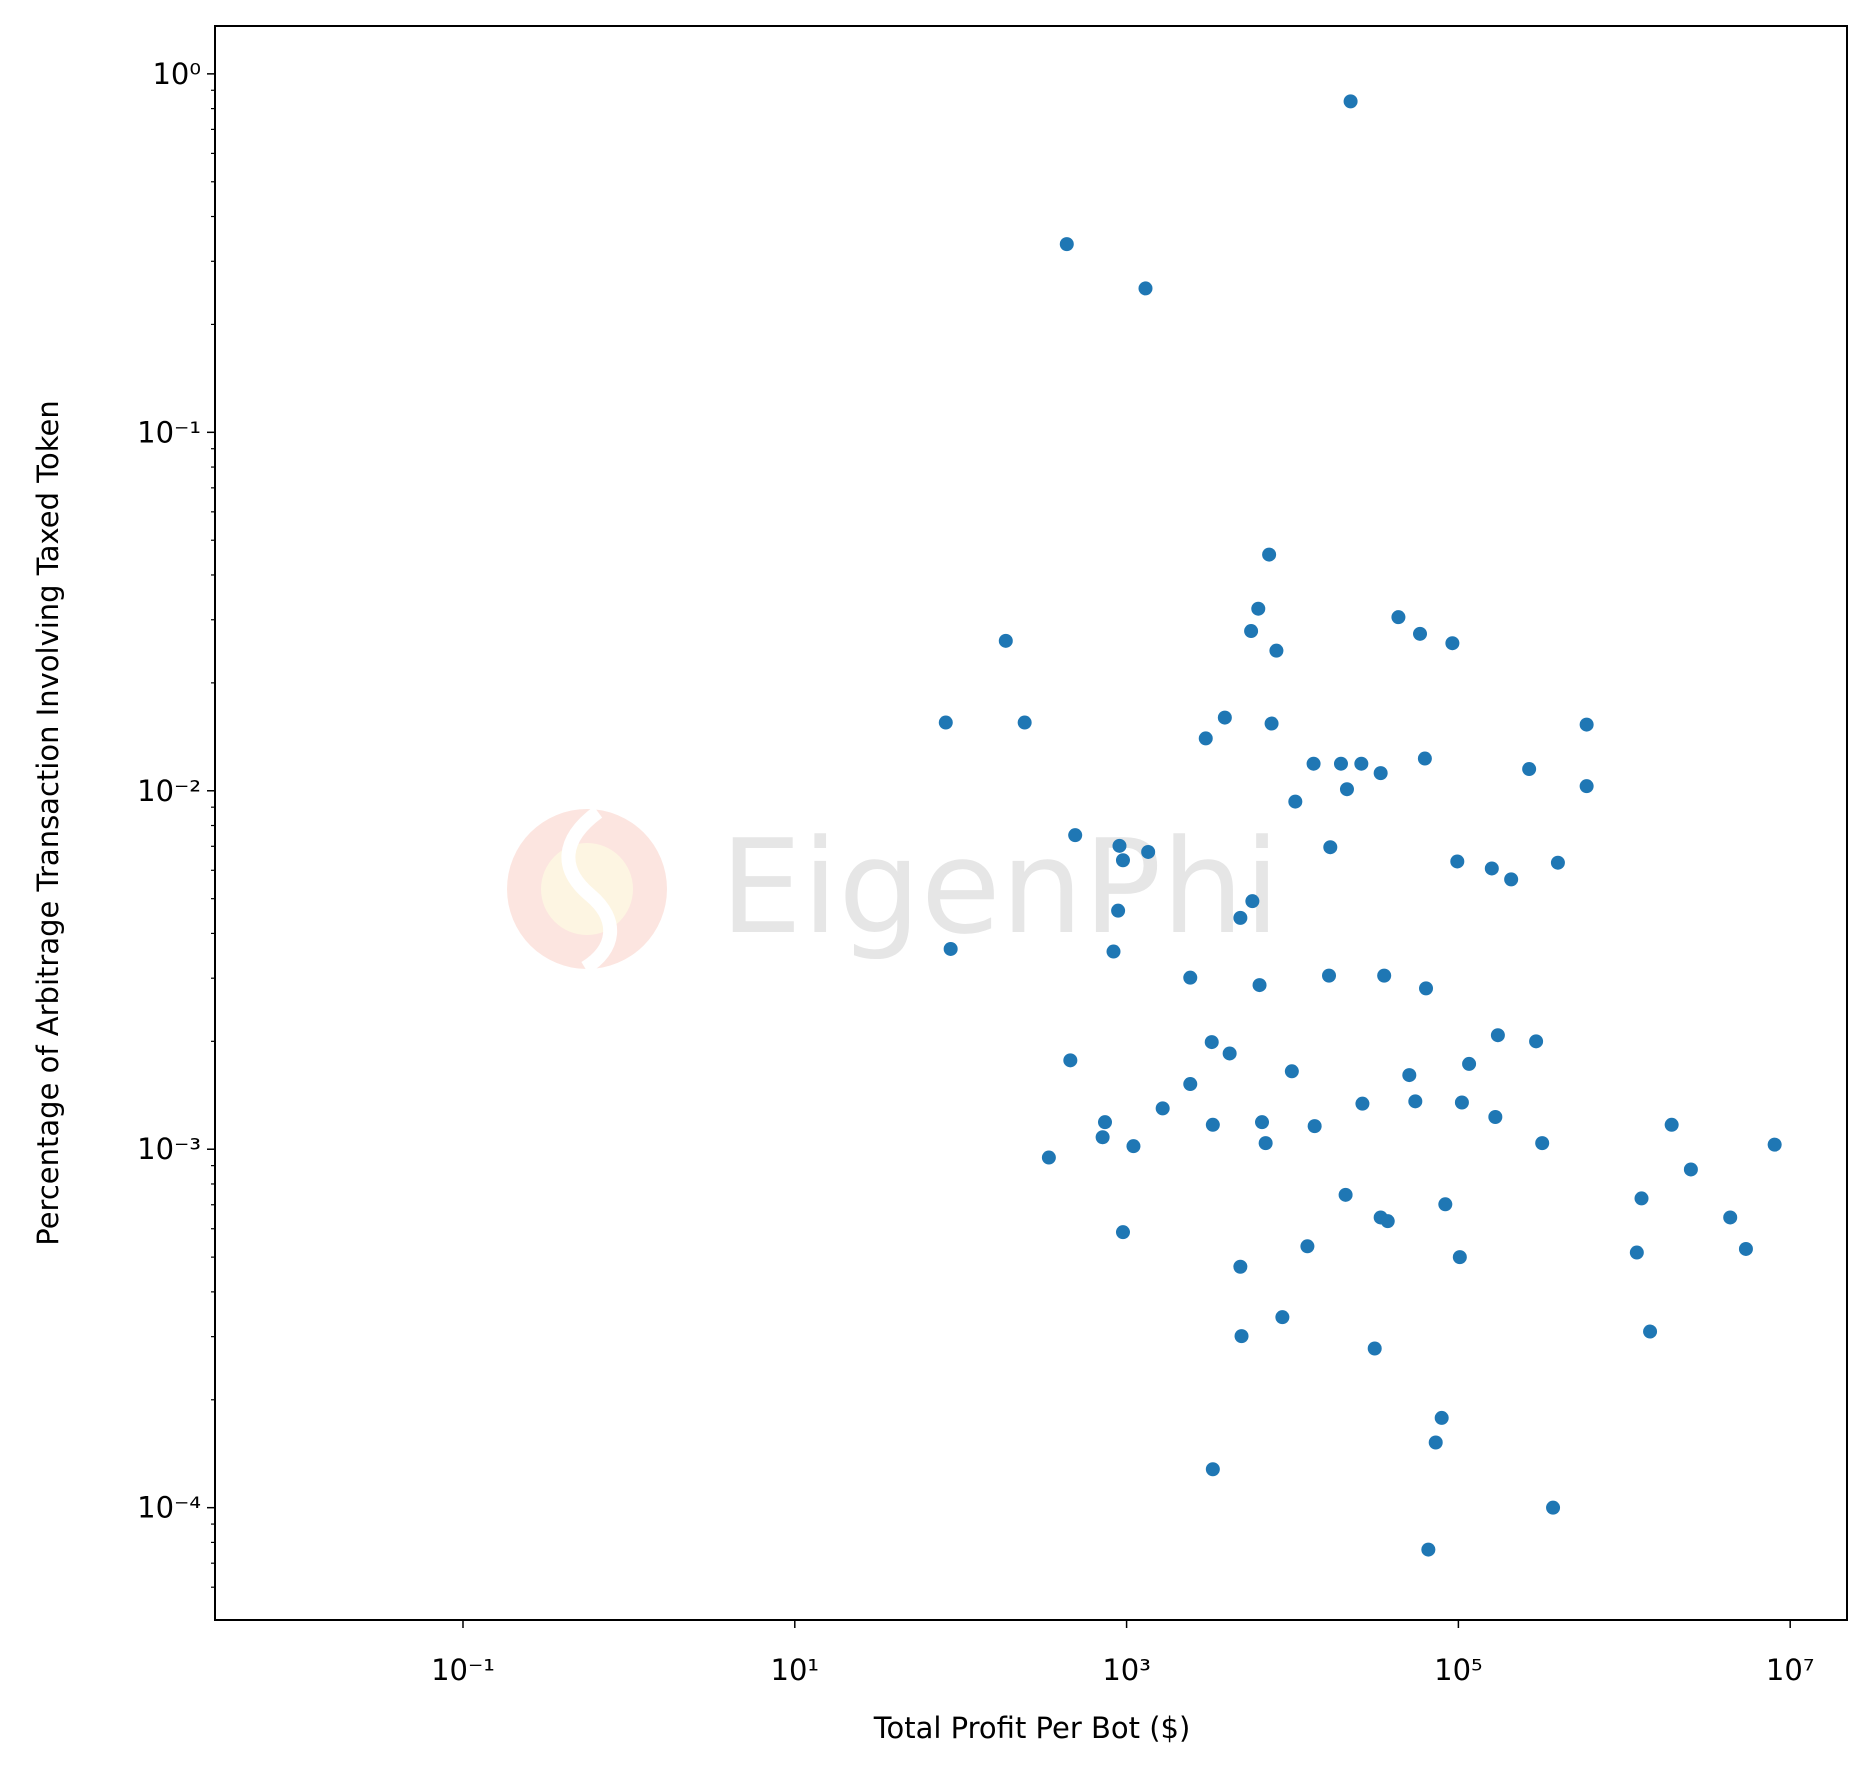 This screenshot has width=1871, height=1775. What do you see at coordinates (1790, 1670) in the screenshot?
I see `x-tick-label: 10⁷` at bounding box center [1790, 1670].